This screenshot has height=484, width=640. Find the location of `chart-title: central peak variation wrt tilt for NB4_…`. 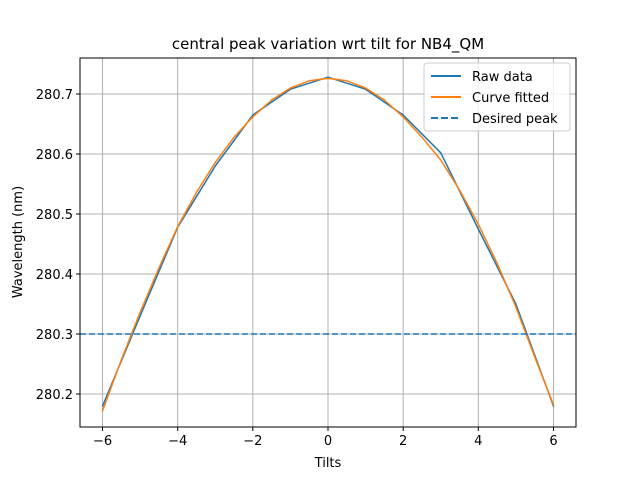

chart-title: central peak variation wrt tilt for NB4_… is located at coordinates (328, 44).